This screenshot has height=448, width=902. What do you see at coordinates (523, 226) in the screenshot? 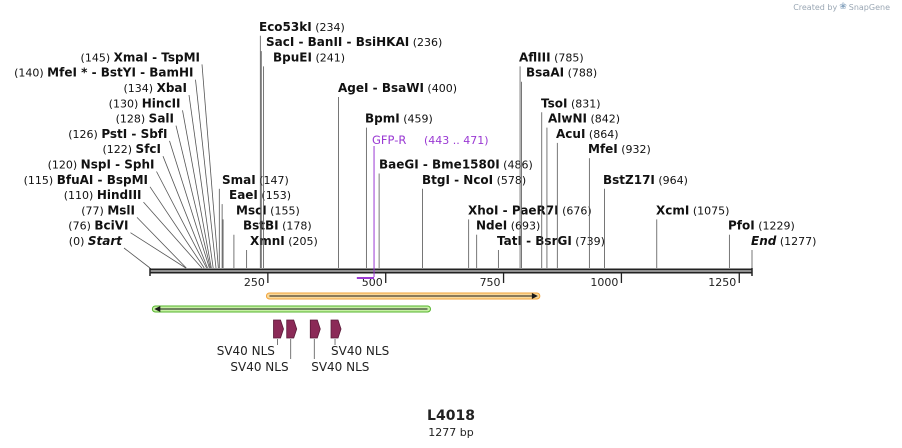
I see `site-position: (693)` at bounding box center [523, 226].